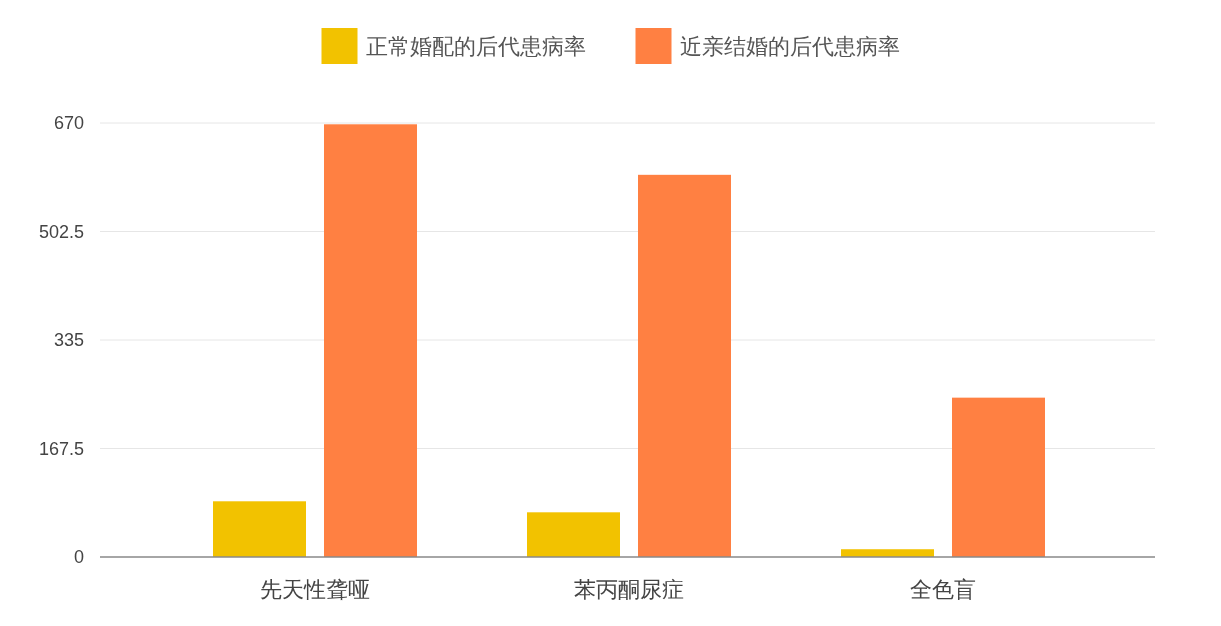  I want to click on y-tick-label: 670, so click(68, 123).